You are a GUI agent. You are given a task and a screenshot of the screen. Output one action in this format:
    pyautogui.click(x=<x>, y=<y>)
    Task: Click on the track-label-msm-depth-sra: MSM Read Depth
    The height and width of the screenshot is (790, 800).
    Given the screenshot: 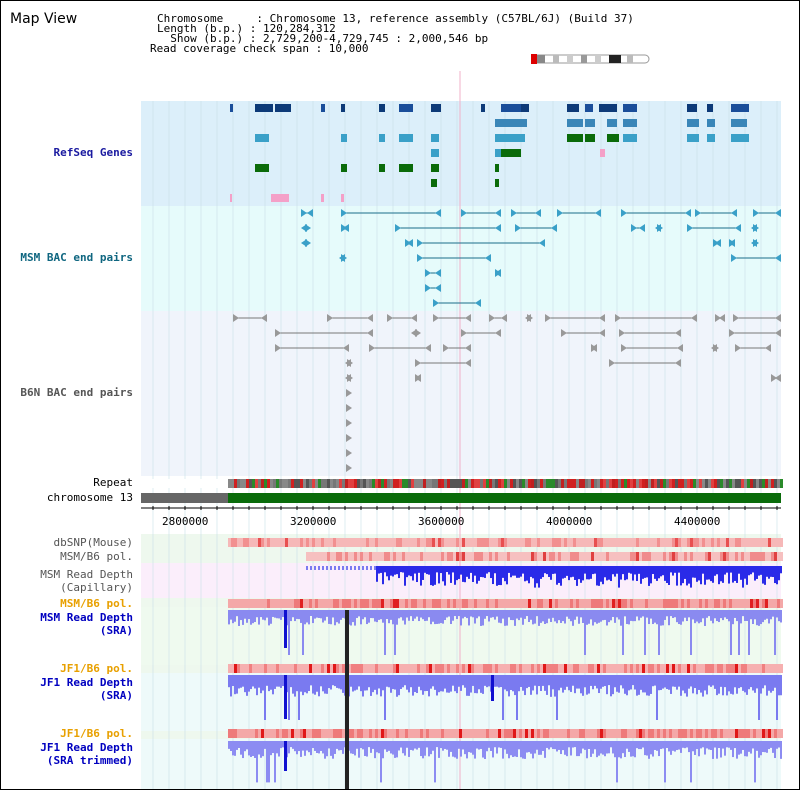 What is the action you would take?
    pyautogui.click(x=86, y=617)
    